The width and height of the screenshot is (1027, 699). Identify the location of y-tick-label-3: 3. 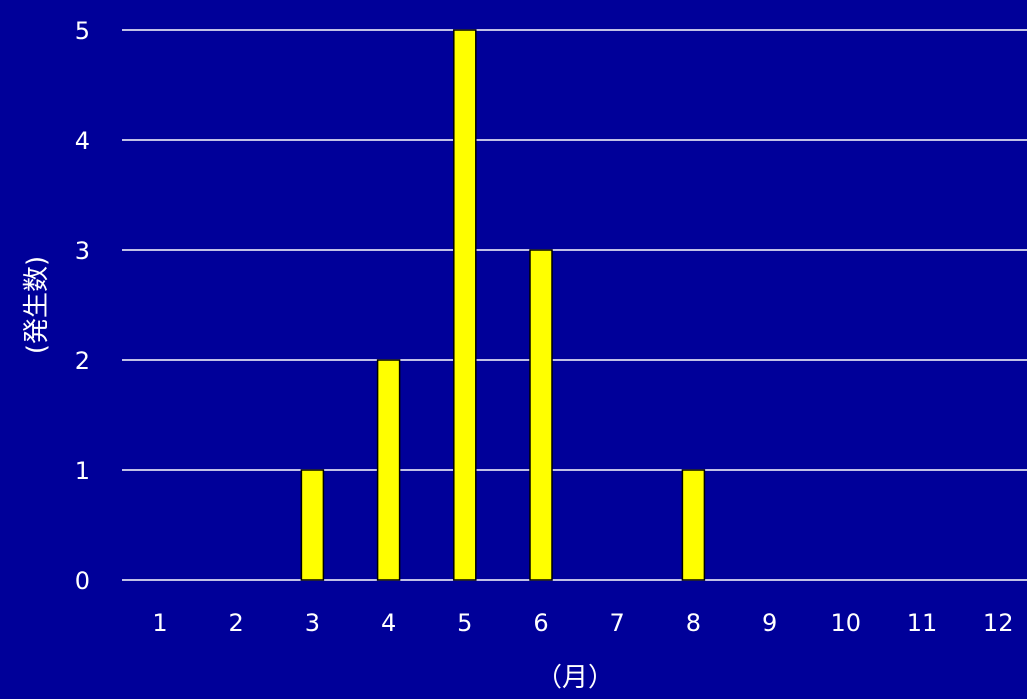
(82, 251).